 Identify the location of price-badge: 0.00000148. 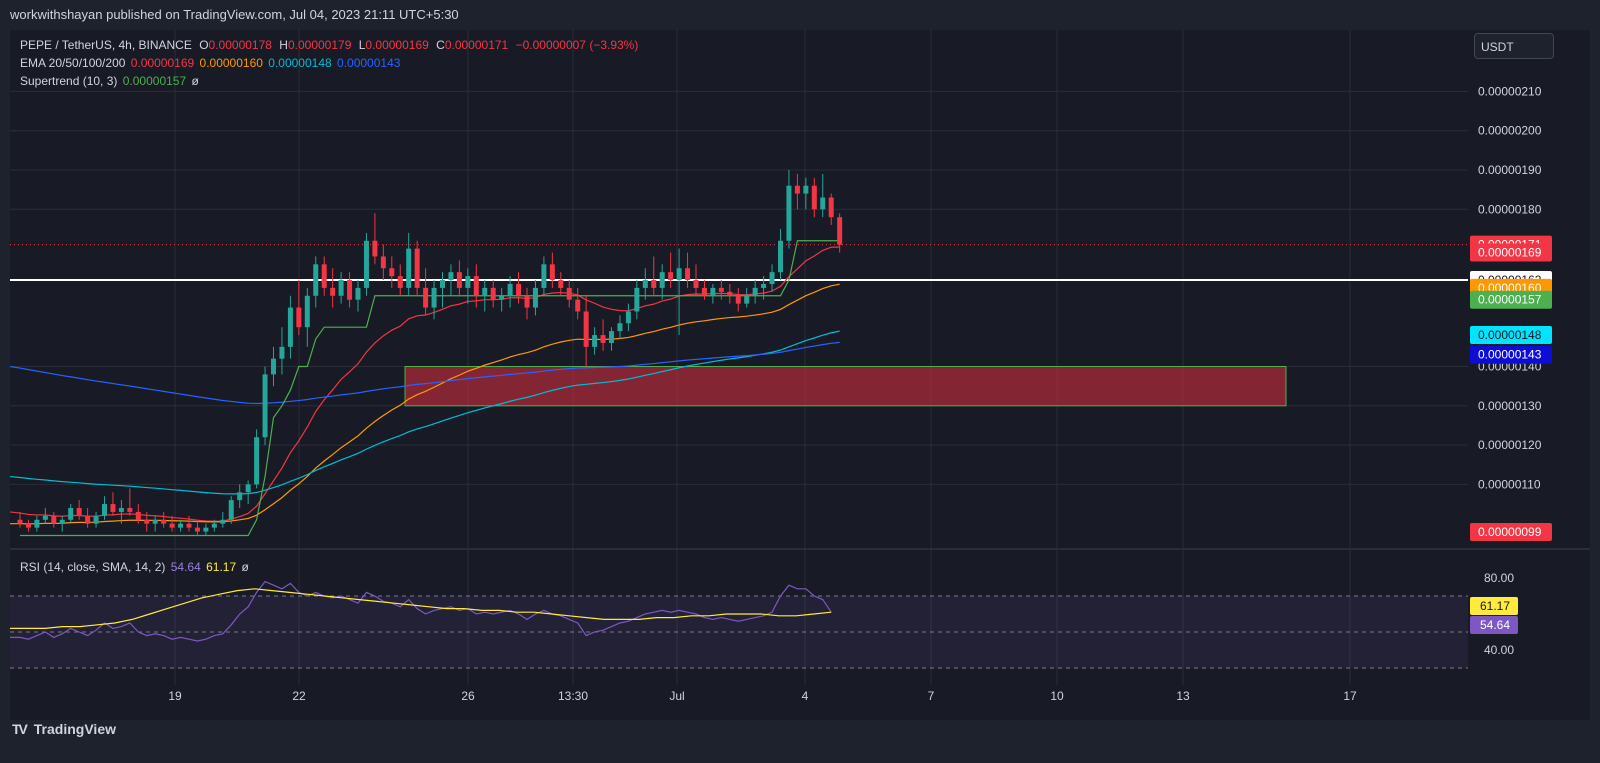
(1511, 335).